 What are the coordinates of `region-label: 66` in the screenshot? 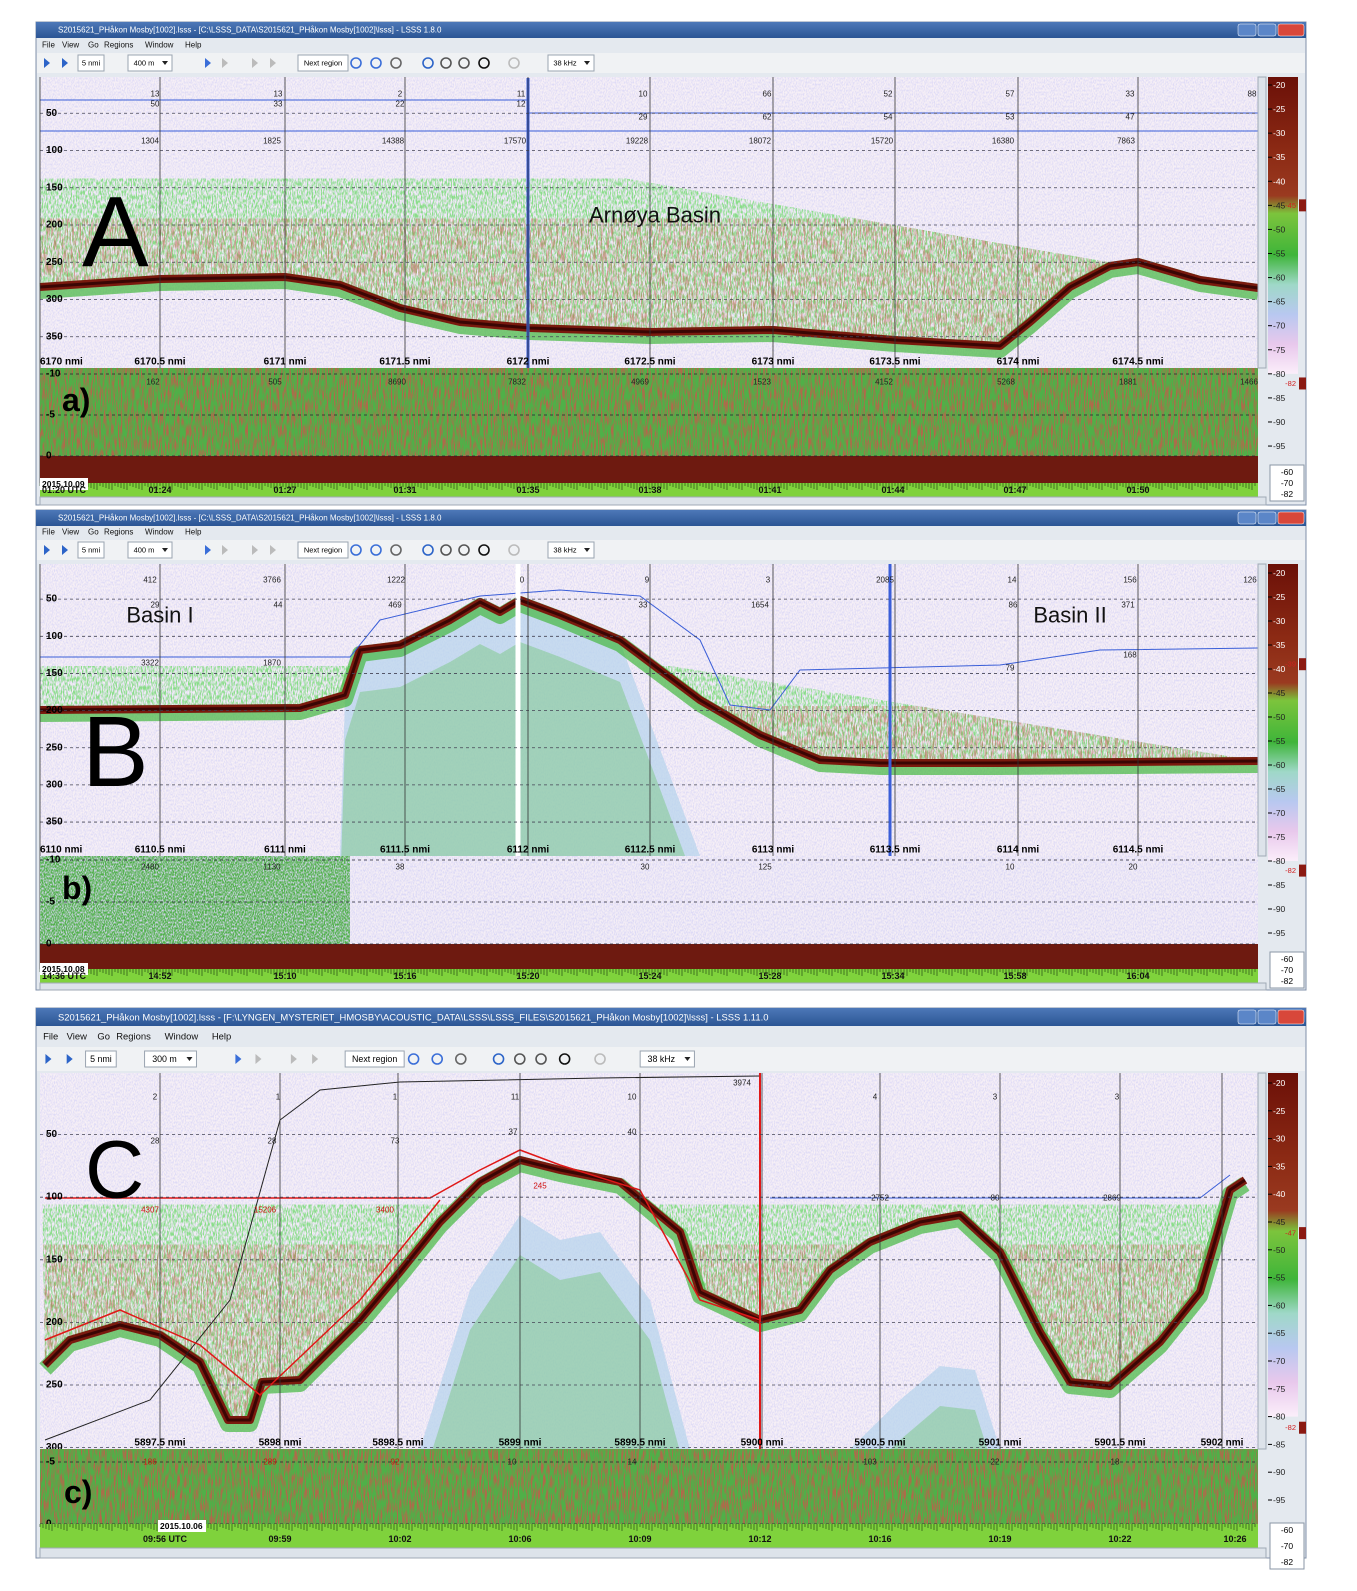 It's located at (767, 94).